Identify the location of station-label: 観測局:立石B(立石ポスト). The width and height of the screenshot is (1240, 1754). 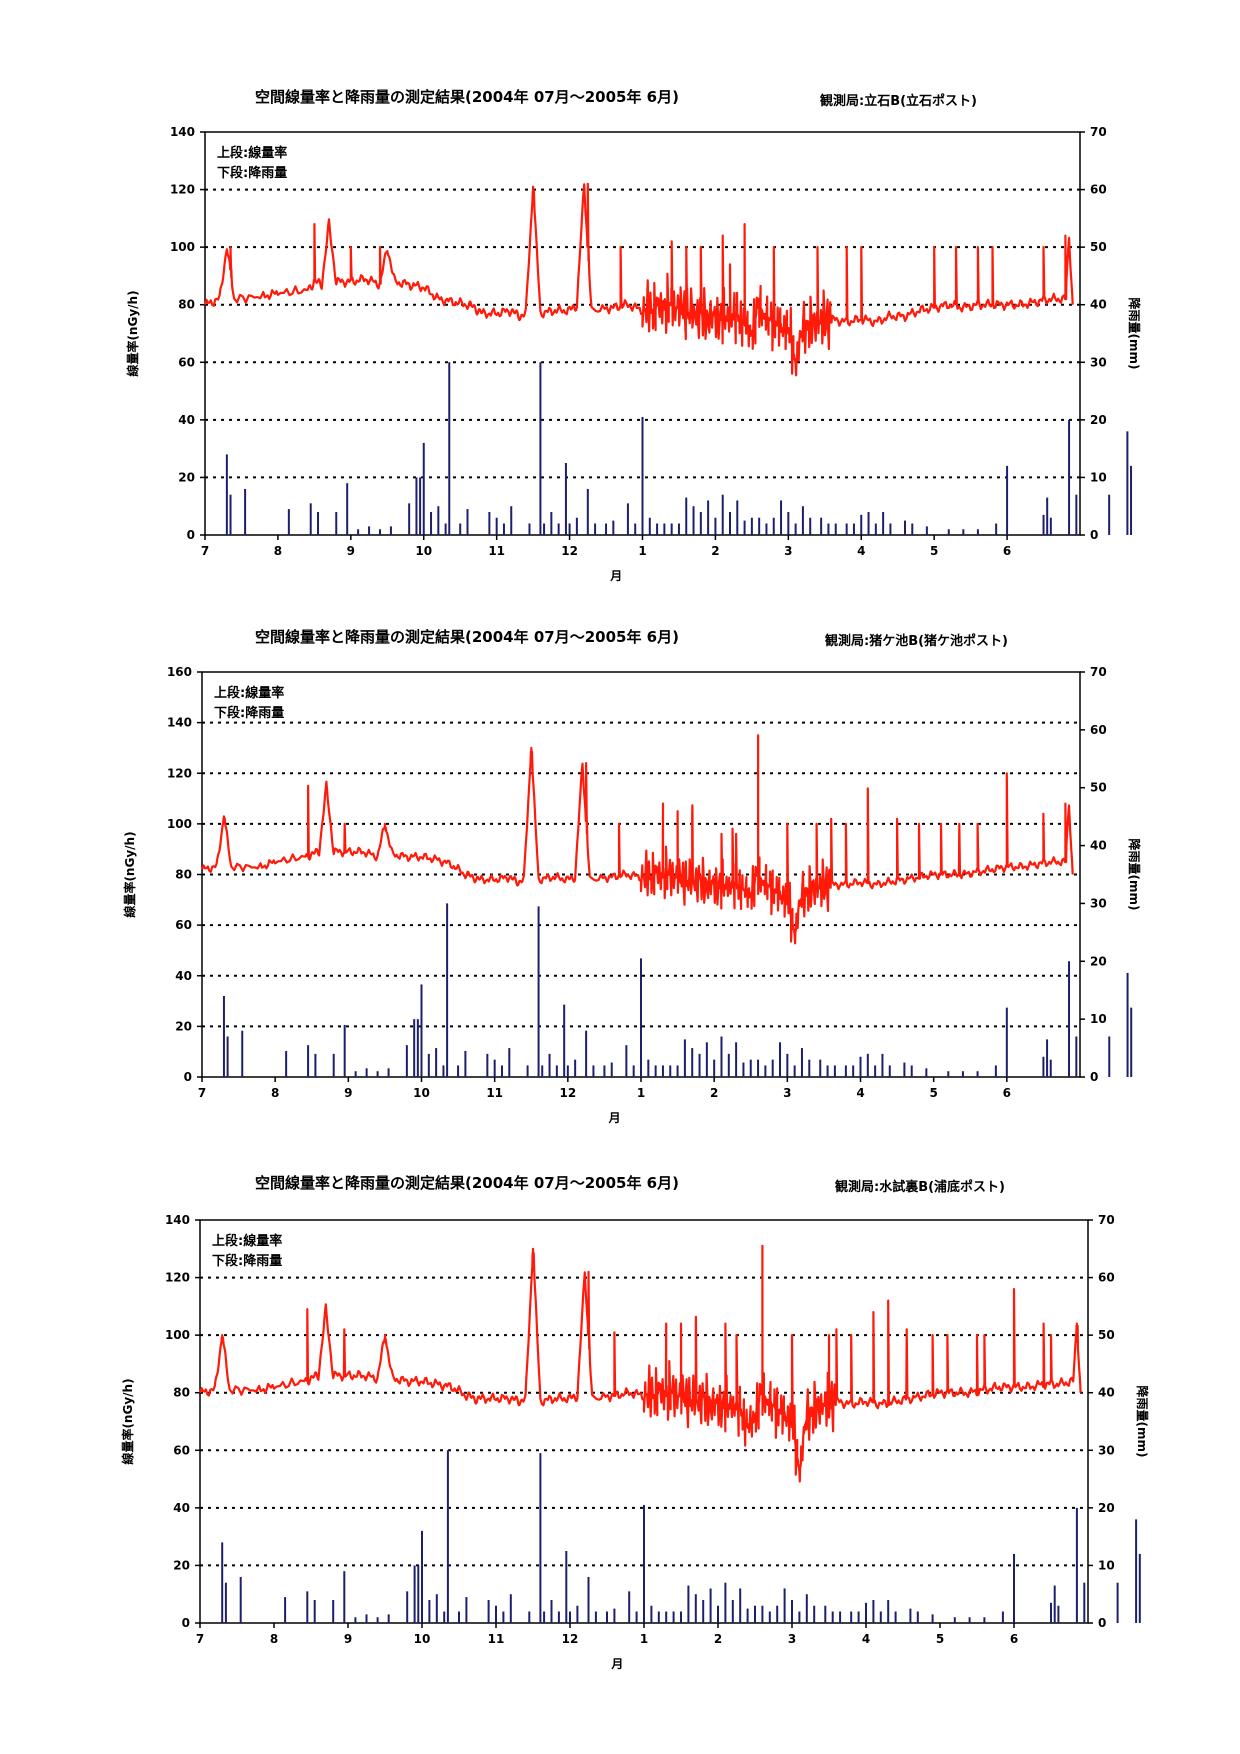
(898, 101).